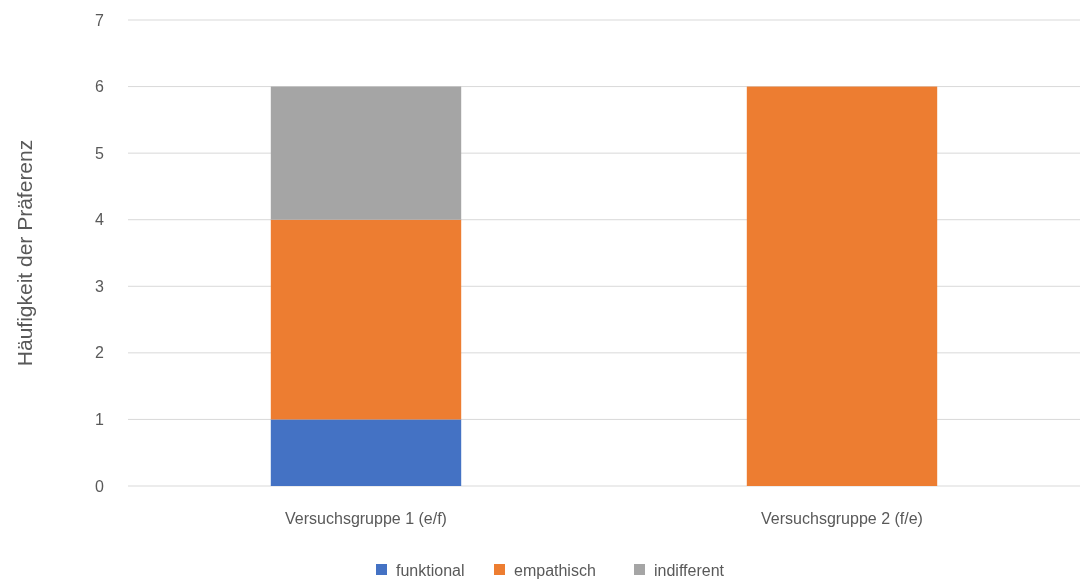 This screenshot has height=582, width=1080. Describe the element at coordinates (100, 153) in the screenshot. I see `y-tick-label: 5` at that location.